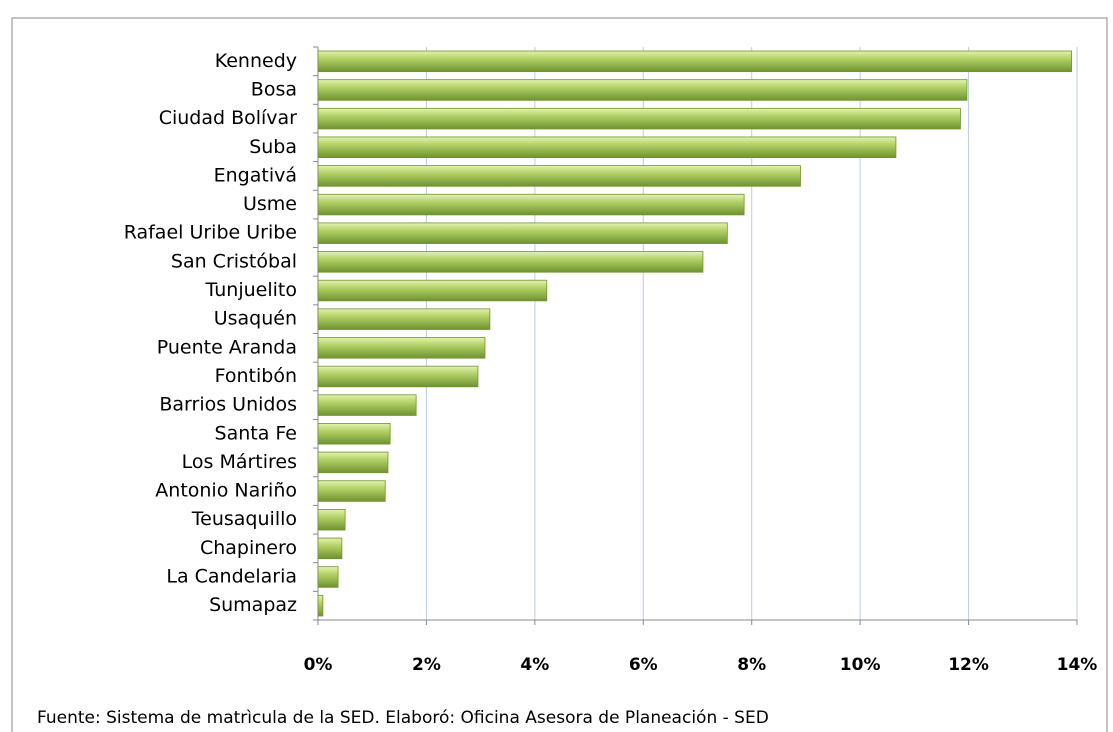 This screenshot has width=1113, height=732. What do you see at coordinates (253, 605) in the screenshot?
I see `y-tick-label: Sumapaz` at bounding box center [253, 605].